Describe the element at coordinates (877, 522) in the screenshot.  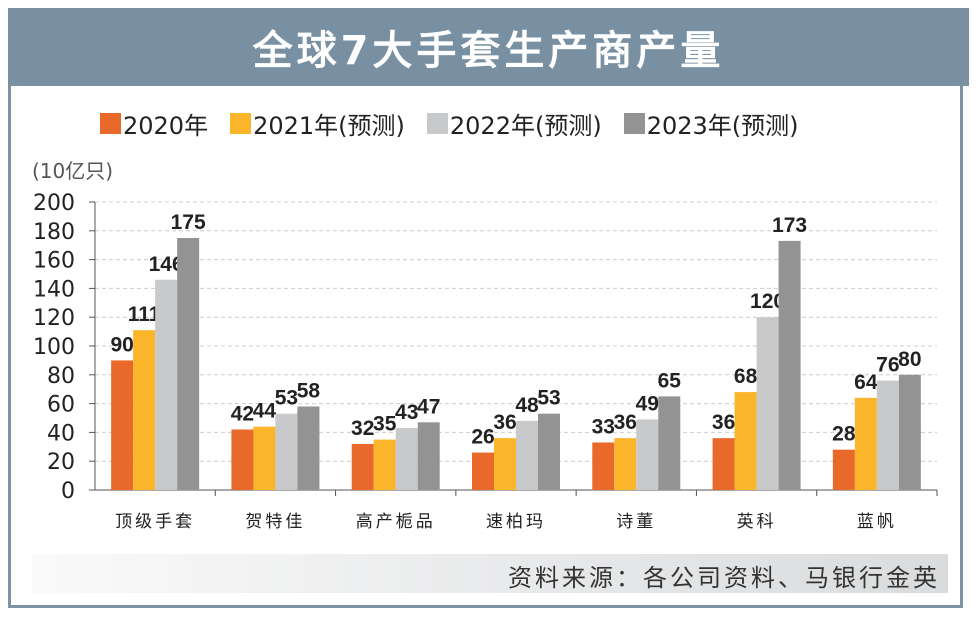
I see `x-tick-label: 蓝帆` at that location.